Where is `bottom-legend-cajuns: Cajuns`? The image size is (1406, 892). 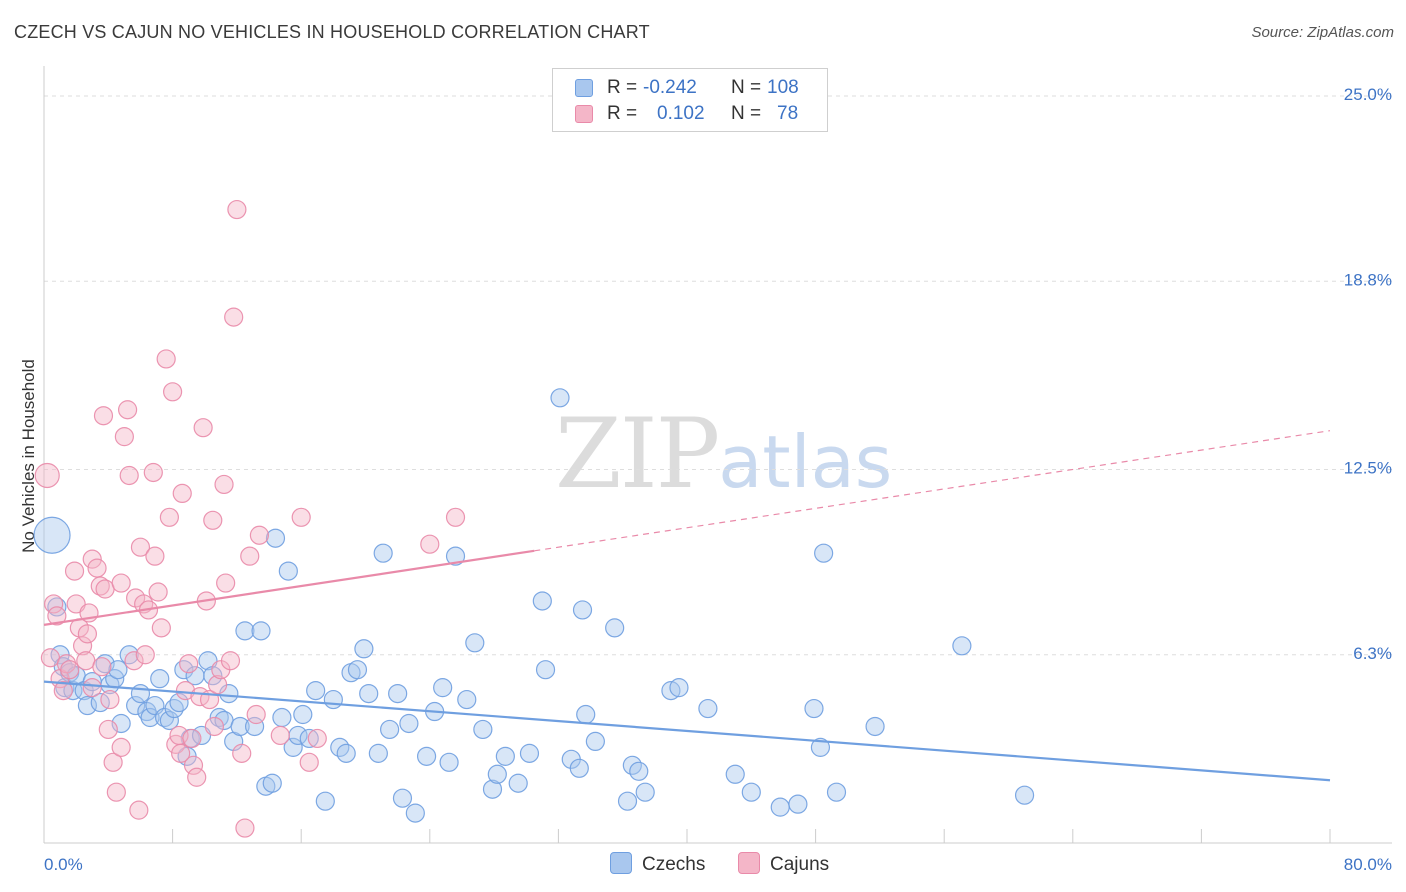
bottom-legend-cajuns: Cajuns is located at coordinates (783, 865).